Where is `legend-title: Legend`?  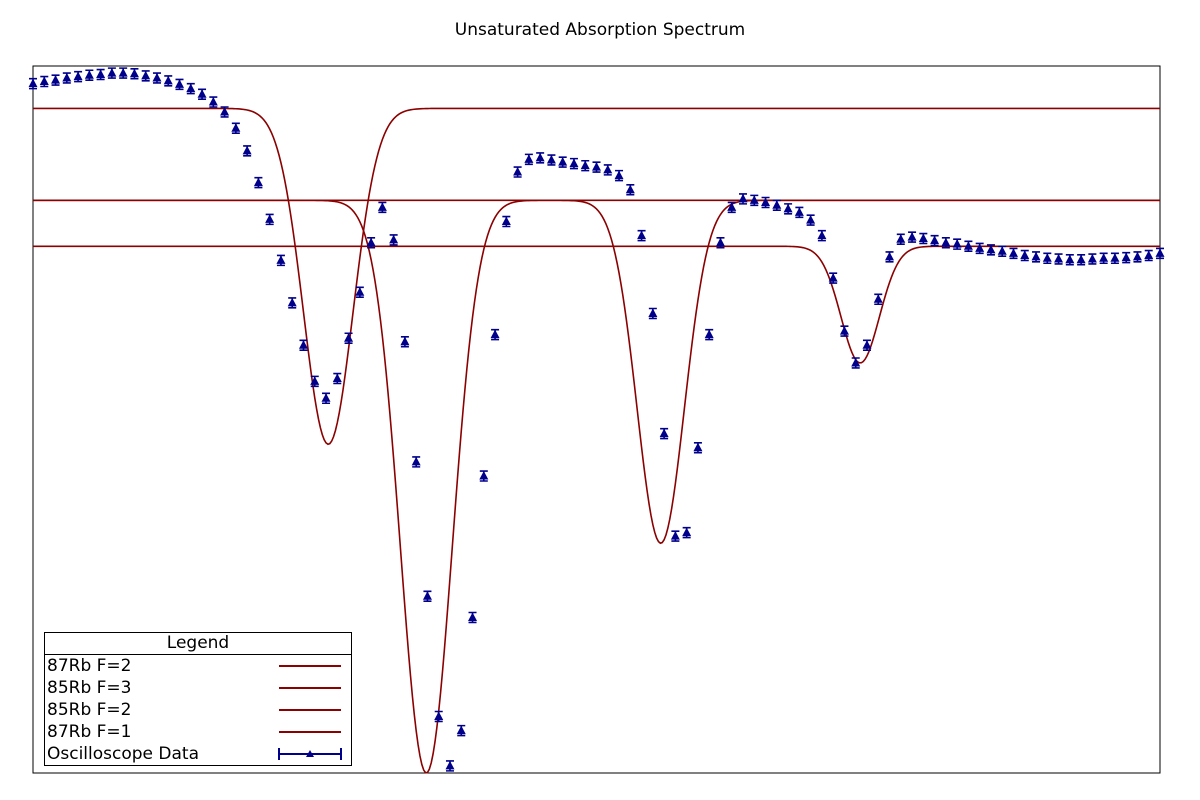
legend-title: Legend is located at coordinates (198, 644).